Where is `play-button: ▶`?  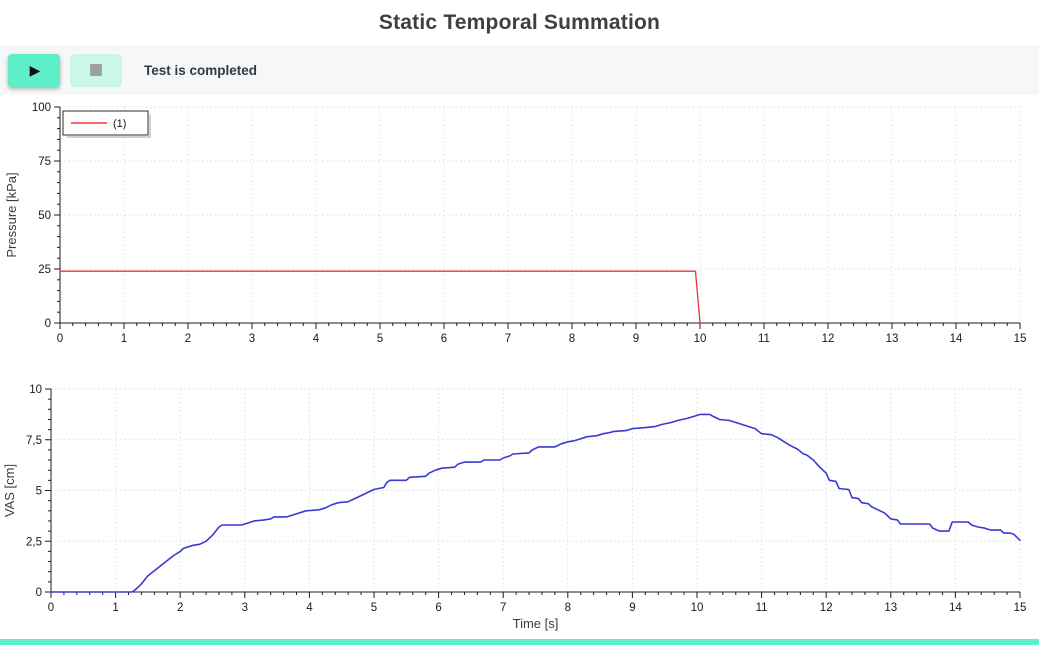
play-button: ▶ is located at coordinates (34, 70).